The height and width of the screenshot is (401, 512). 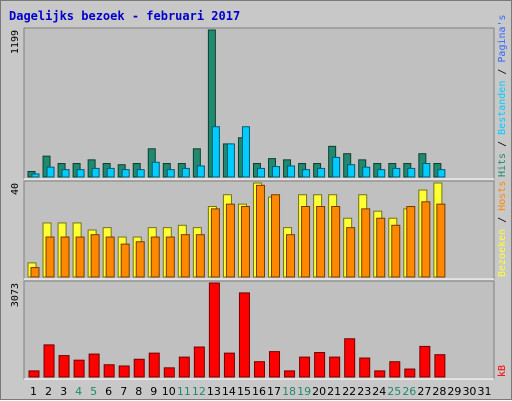 I want to click on x-tick-day-21: 21, so click(x=334, y=391).